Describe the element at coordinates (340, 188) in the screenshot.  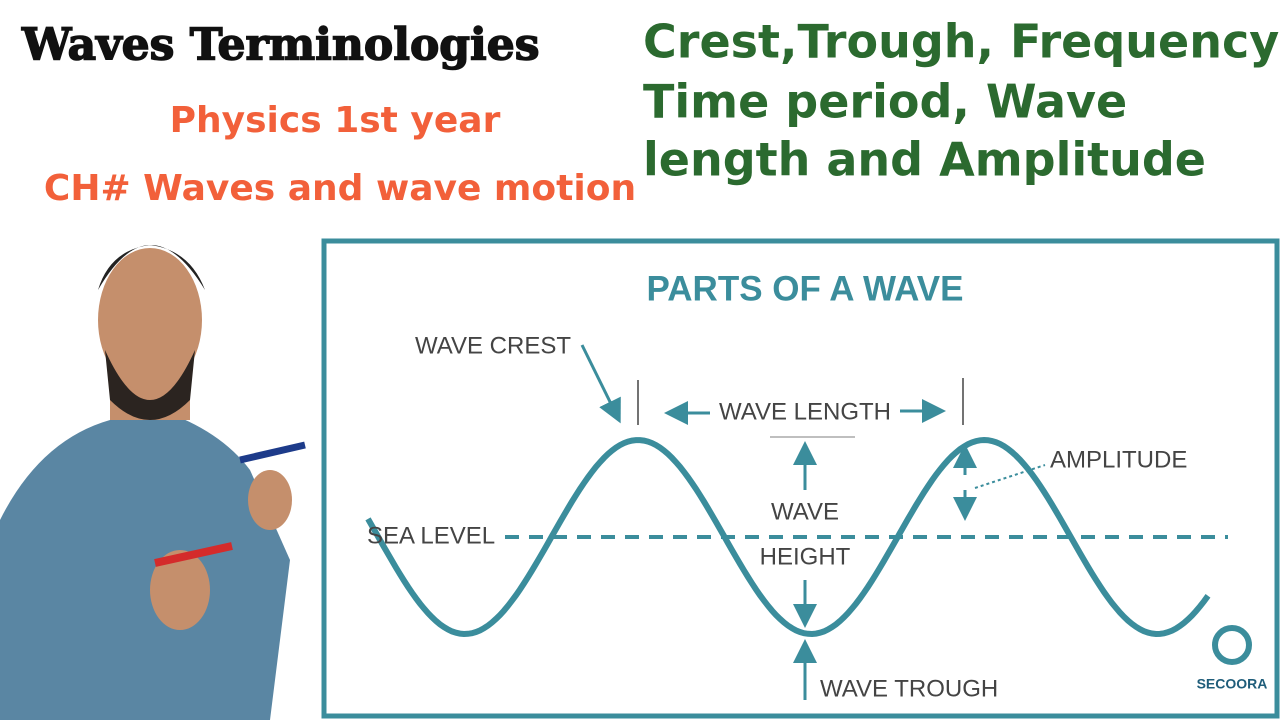
I see `subtitle: CH# Waves and wave motion` at that location.